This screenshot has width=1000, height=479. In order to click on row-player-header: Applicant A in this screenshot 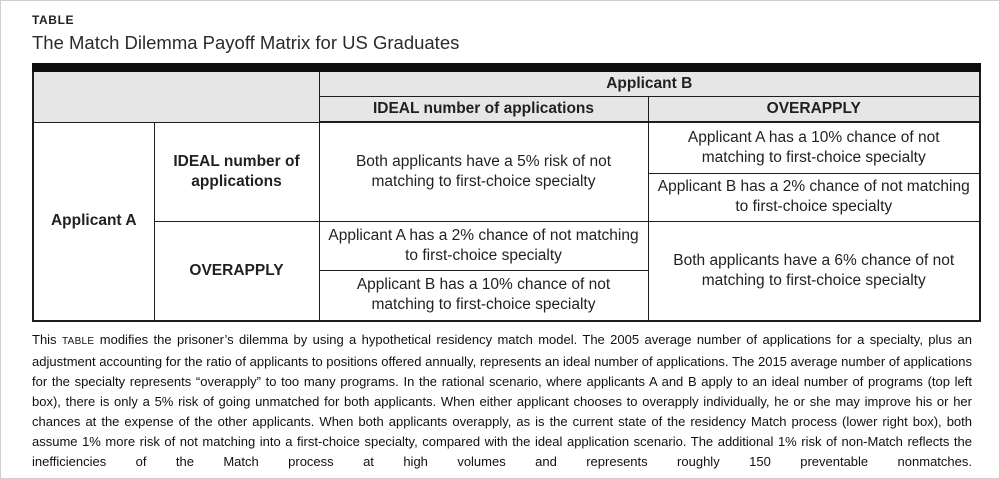, I will do `click(93, 221)`.